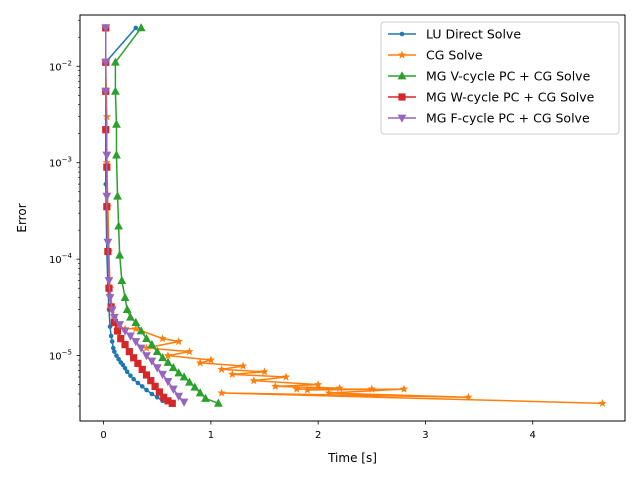  I want to click on y-tick-label: 10⁻³, so click(60, 163).